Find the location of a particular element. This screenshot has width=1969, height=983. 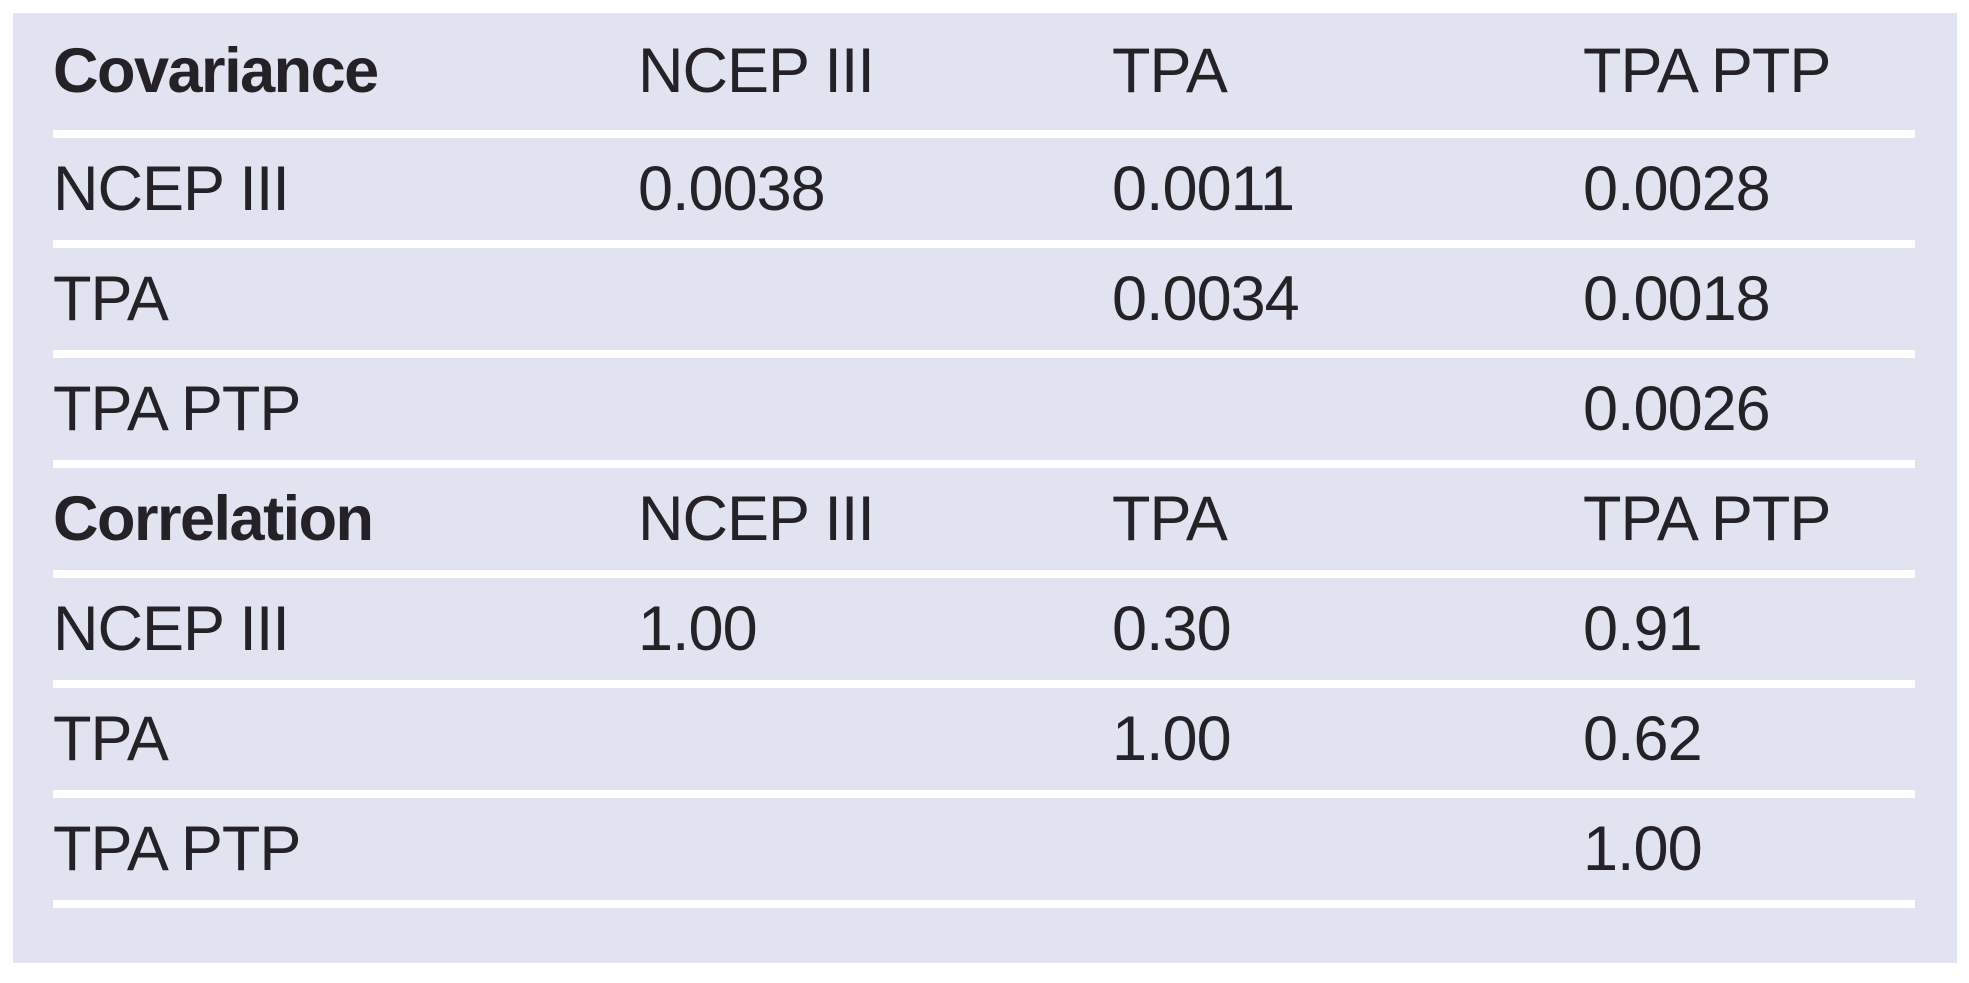

value-cell: 0.0018 is located at coordinates (1677, 298).